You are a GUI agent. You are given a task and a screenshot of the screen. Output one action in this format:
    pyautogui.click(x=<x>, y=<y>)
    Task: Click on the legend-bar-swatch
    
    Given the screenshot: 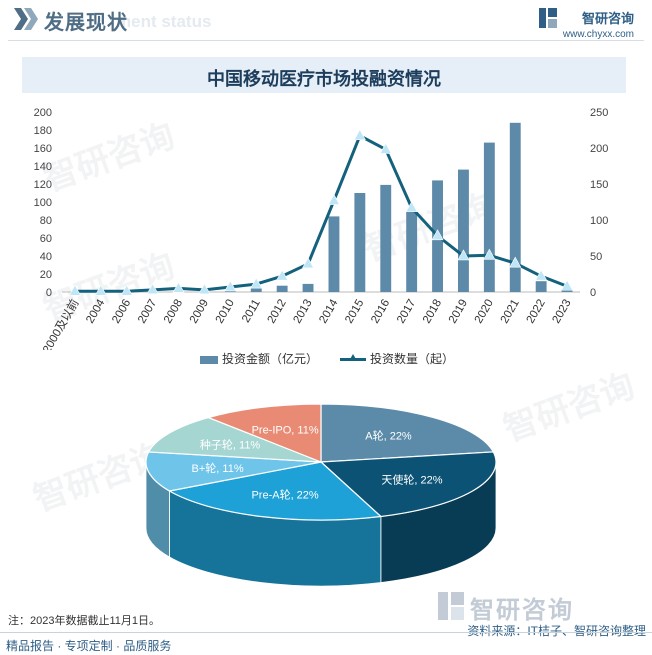 What is the action you would take?
    pyautogui.click(x=209, y=359)
    